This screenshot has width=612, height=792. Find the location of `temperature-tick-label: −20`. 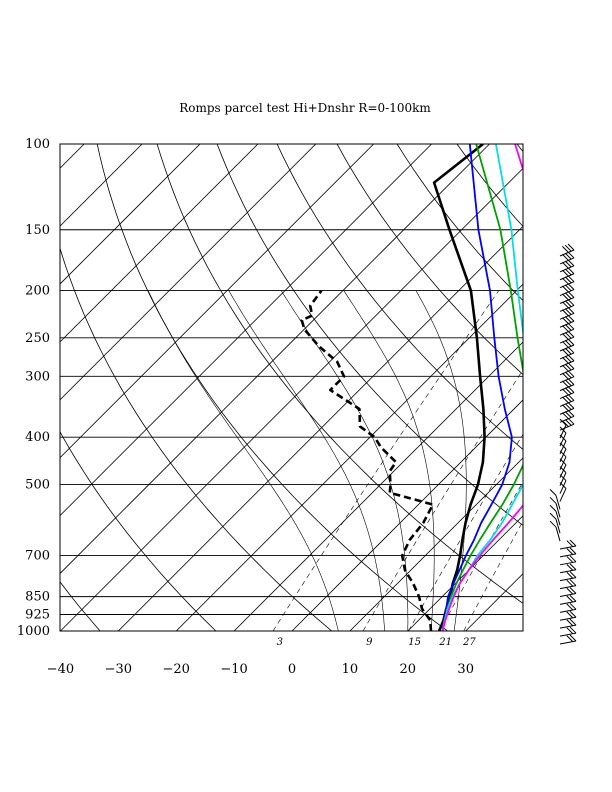

temperature-tick-label: −20 is located at coordinates (175, 669).